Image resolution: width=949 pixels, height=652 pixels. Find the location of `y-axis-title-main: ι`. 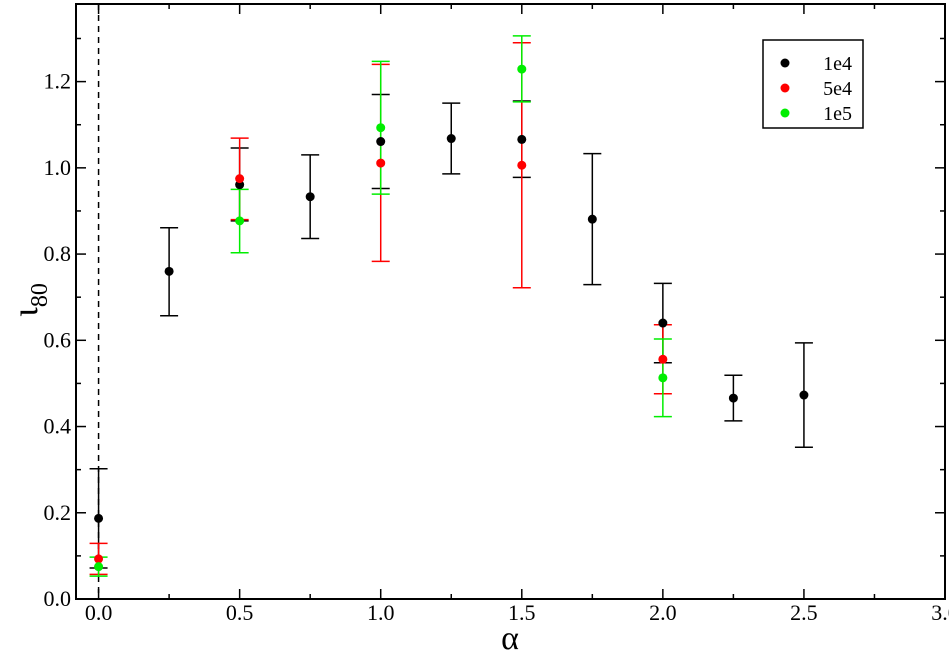

y-axis-title-main: ι is located at coordinates (25, 312).